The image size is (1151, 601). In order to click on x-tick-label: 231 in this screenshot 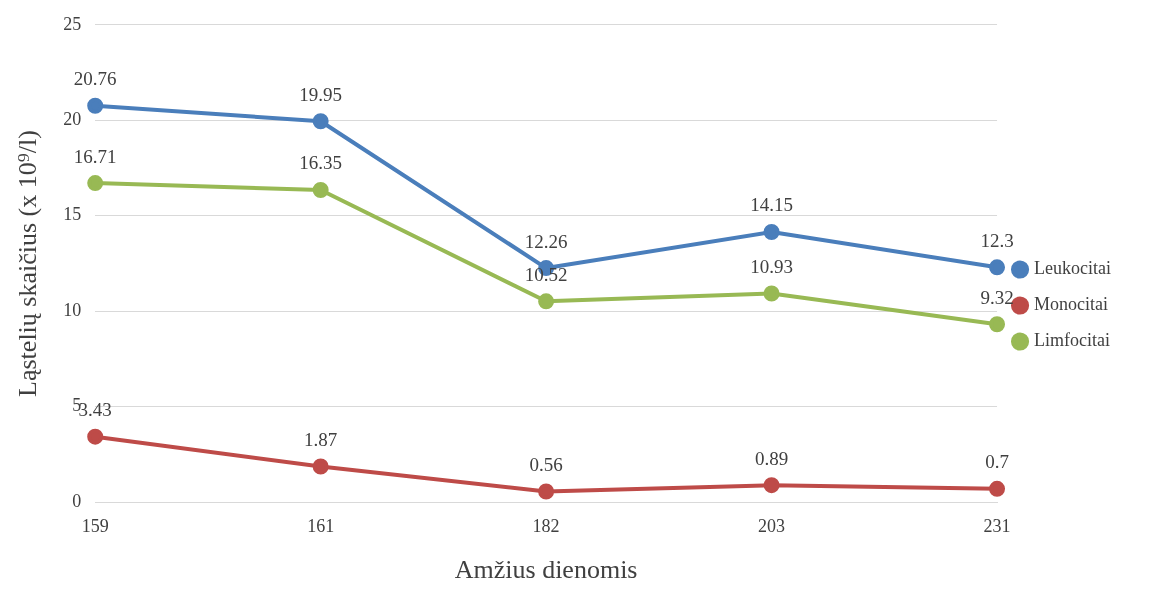, I will do `click(997, 525)`.